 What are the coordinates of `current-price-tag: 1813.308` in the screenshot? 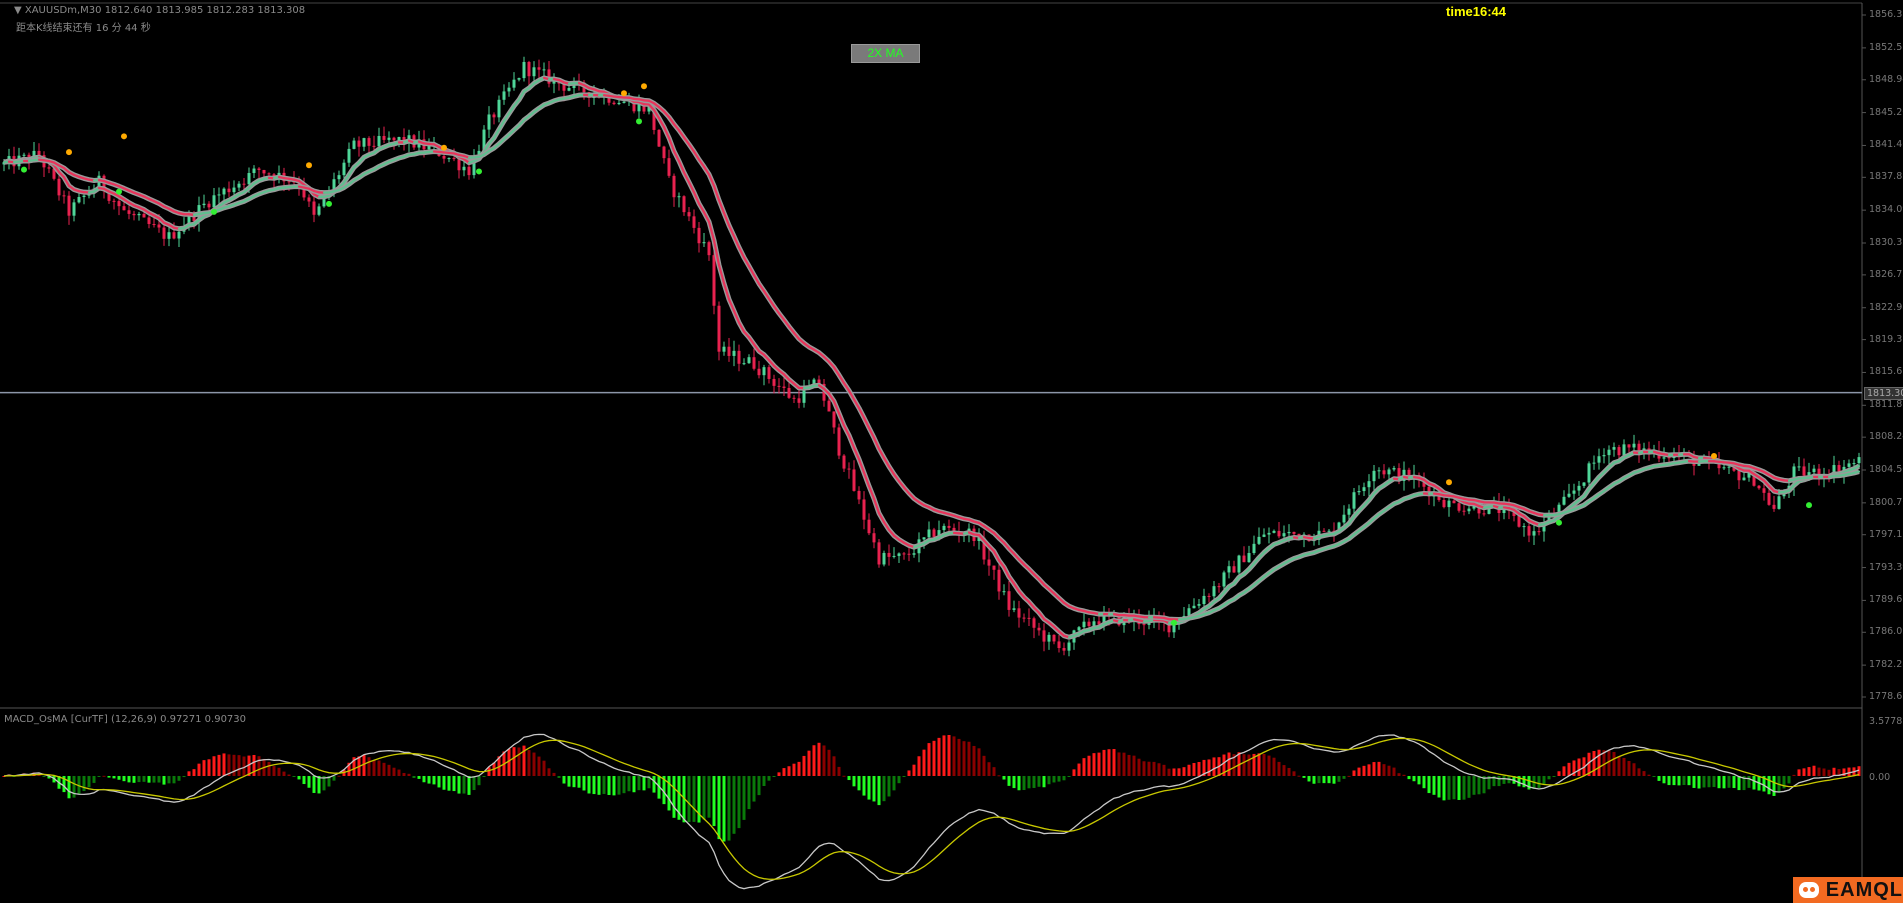 It's located at (1883, 393).